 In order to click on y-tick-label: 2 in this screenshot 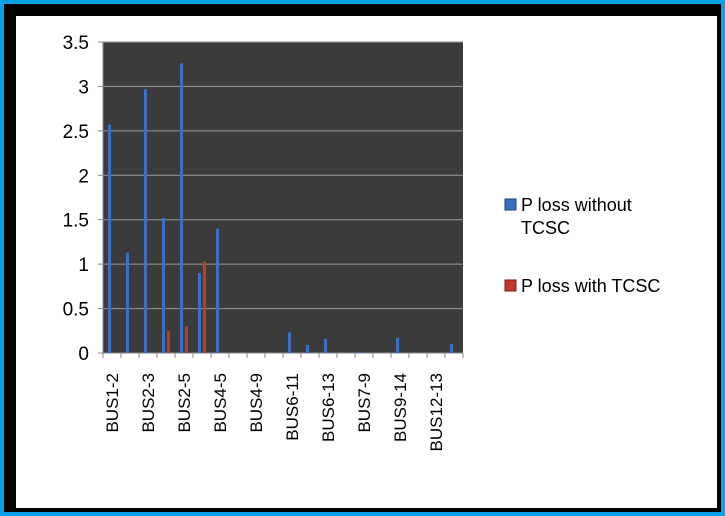, I will do `click(83, 176)`.